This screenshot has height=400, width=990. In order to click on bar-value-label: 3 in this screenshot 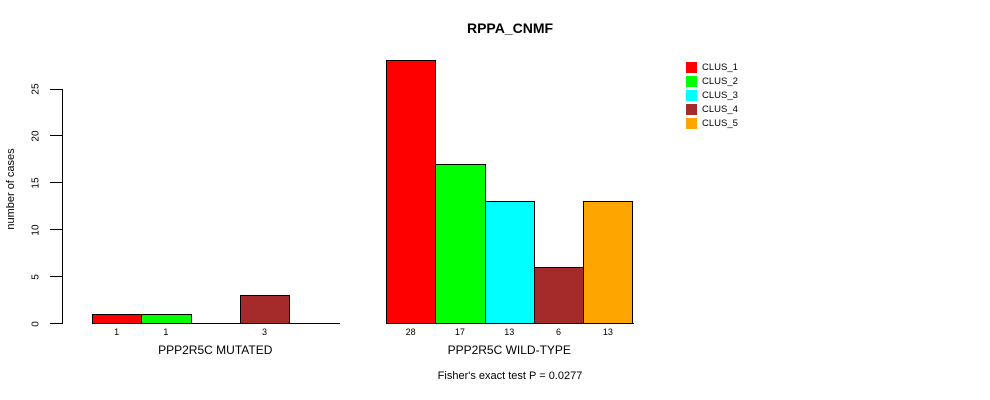, I will do `click(265, 332)`.